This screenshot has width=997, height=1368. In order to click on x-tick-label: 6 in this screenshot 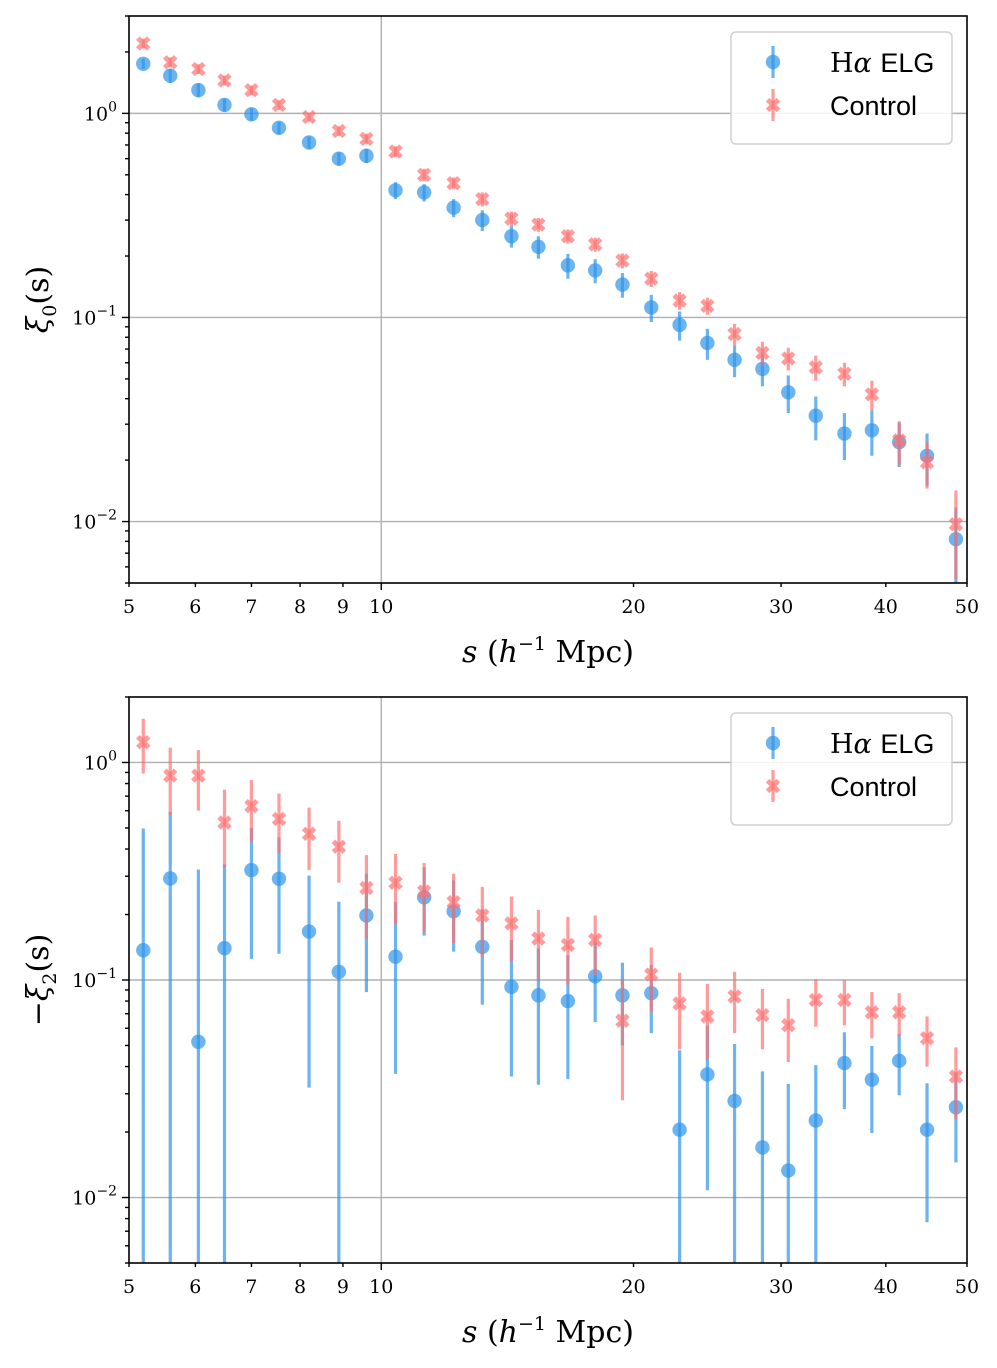, I will do `click(195, 1287)`.